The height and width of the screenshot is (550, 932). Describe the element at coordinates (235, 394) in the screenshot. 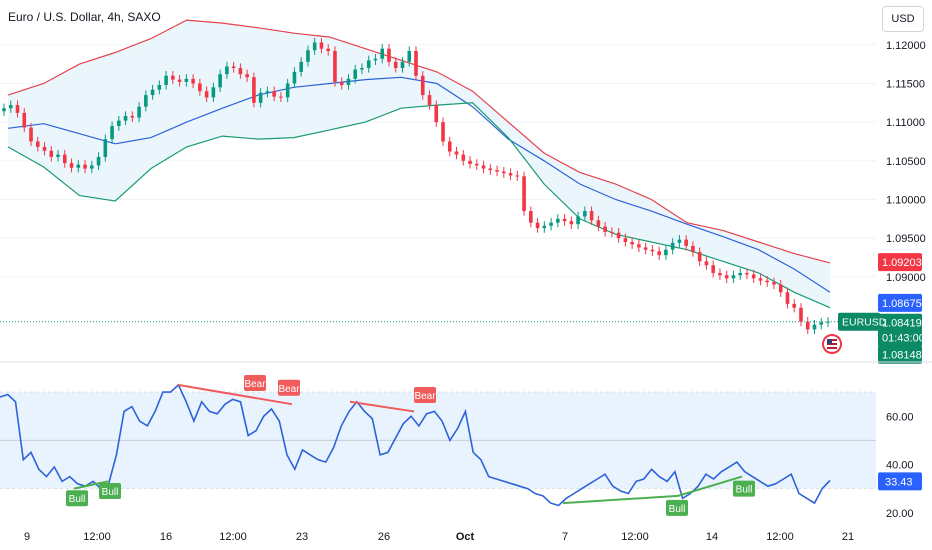

I see `bear-divergence-line` at that location.